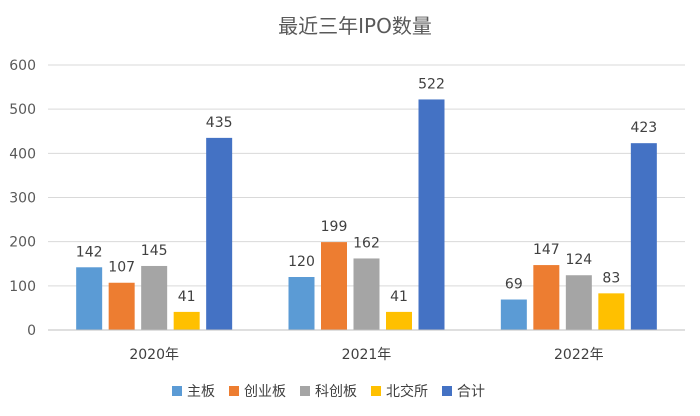  I want to click on x-tick-label: 2020年, so click(154, 355).